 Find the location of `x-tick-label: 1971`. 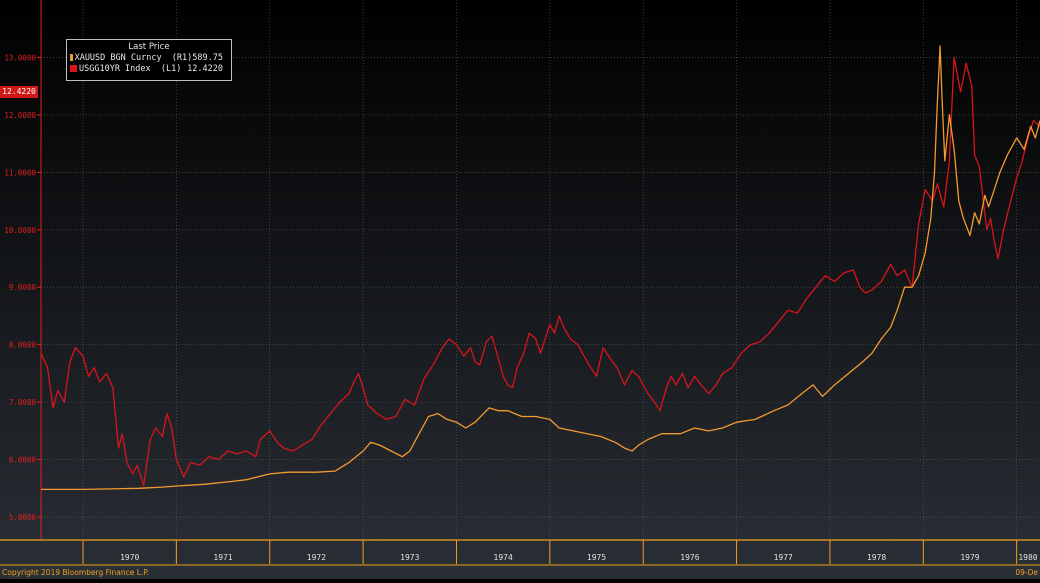

x-tick-label: 1971 is located at coordinates (222, 557).